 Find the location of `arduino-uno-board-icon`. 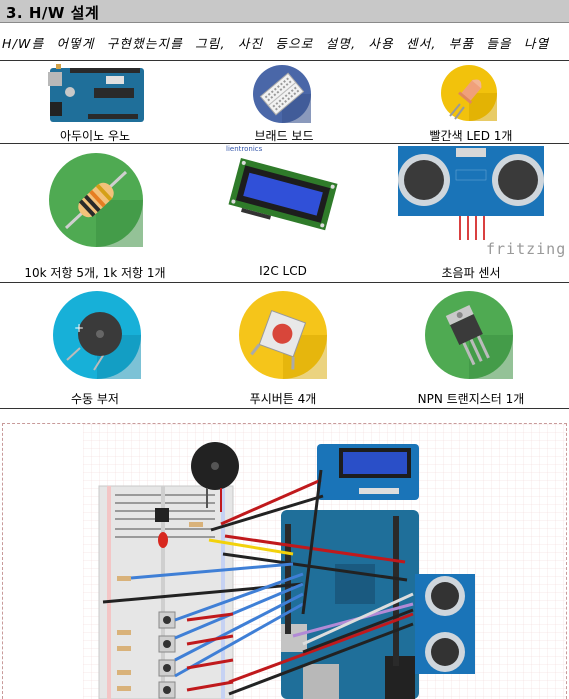

arduino-uno-board-icon is located at coordinates (96, 93).